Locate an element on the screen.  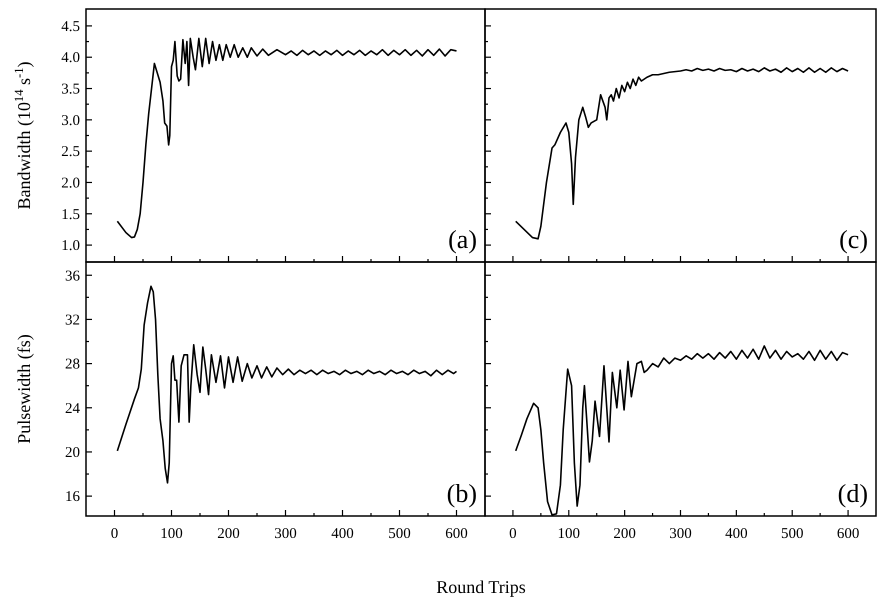
annotation: (a) is located at coordinates (462, 239).